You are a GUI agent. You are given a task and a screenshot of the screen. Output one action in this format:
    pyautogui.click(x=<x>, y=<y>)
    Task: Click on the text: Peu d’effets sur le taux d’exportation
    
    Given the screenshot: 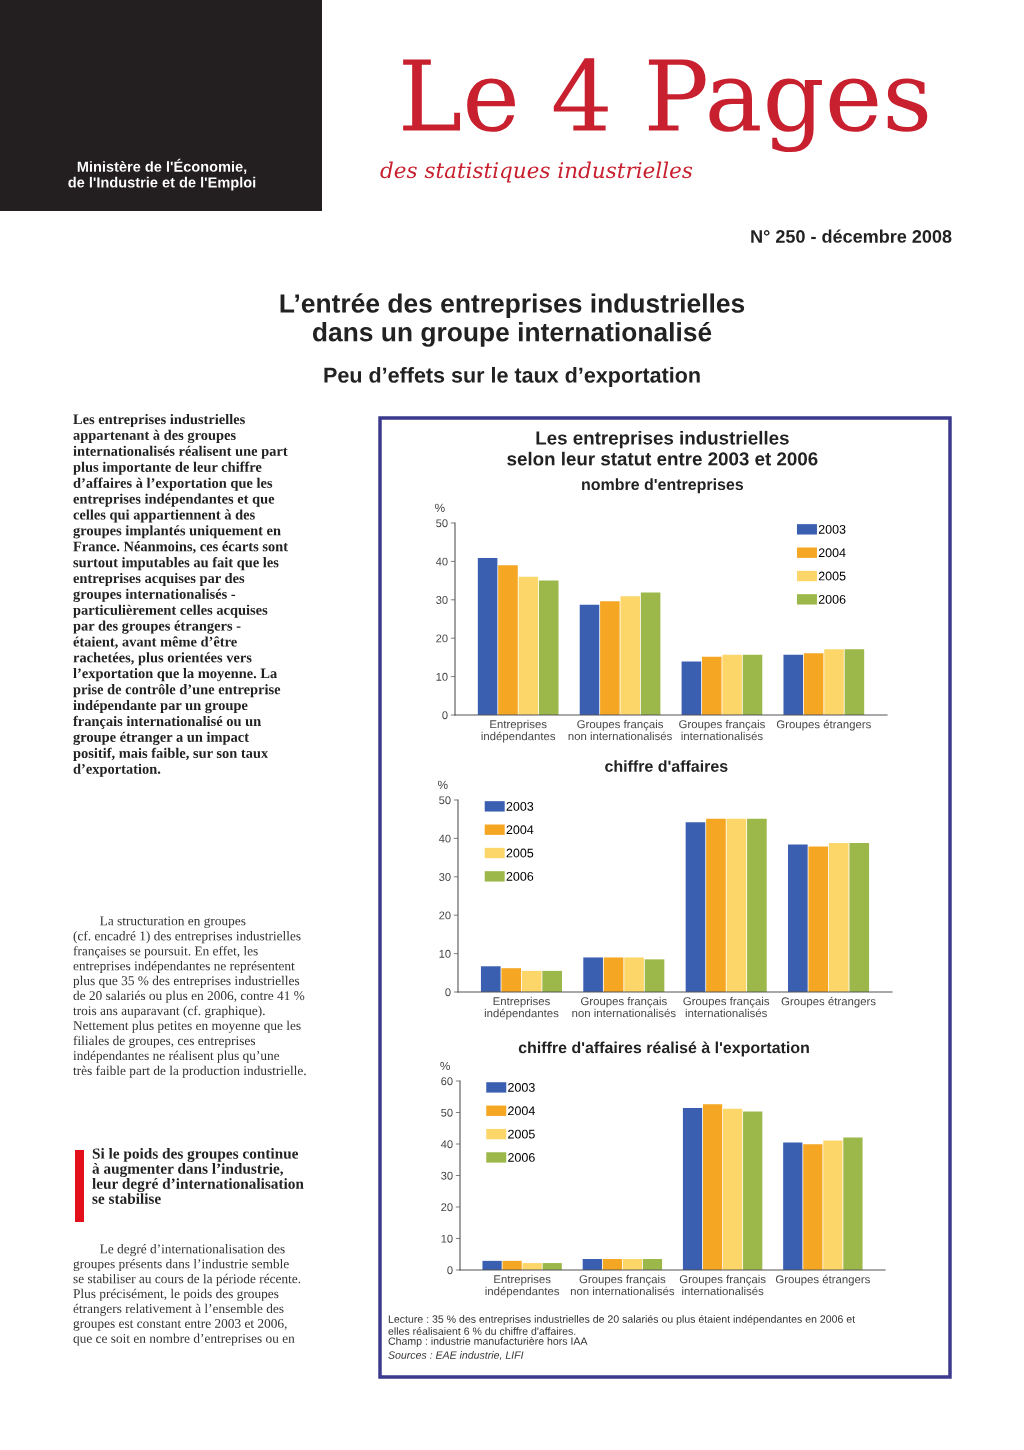 What is the action you would take?
    pyautogui.click(x=512, y=377)
    